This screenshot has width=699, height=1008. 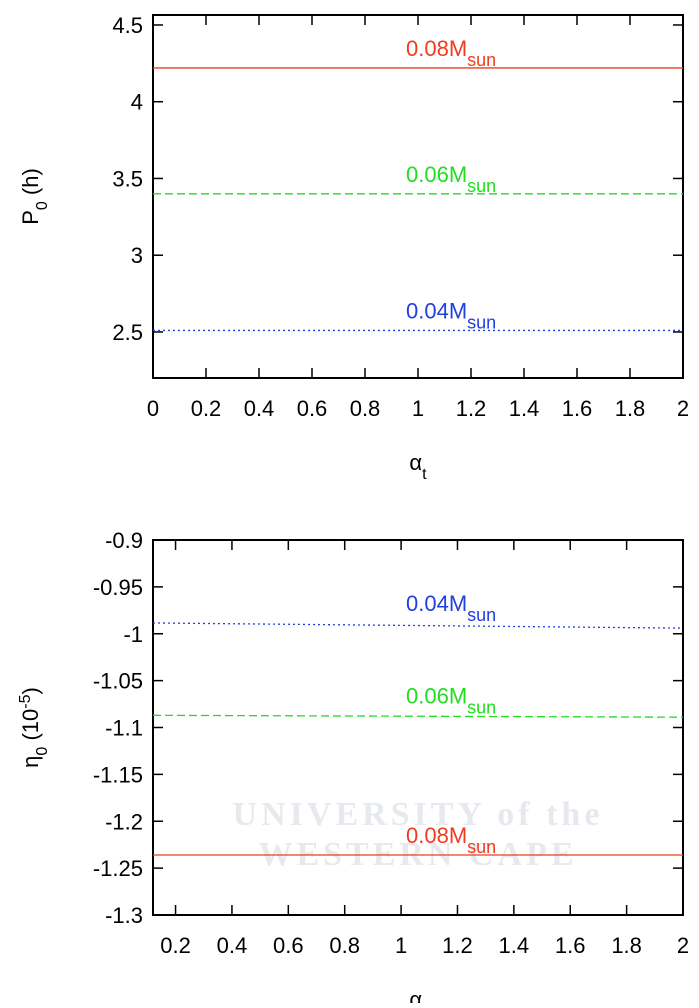 I want to click on y-axis-label-part: P, so click(x=30, y=217).